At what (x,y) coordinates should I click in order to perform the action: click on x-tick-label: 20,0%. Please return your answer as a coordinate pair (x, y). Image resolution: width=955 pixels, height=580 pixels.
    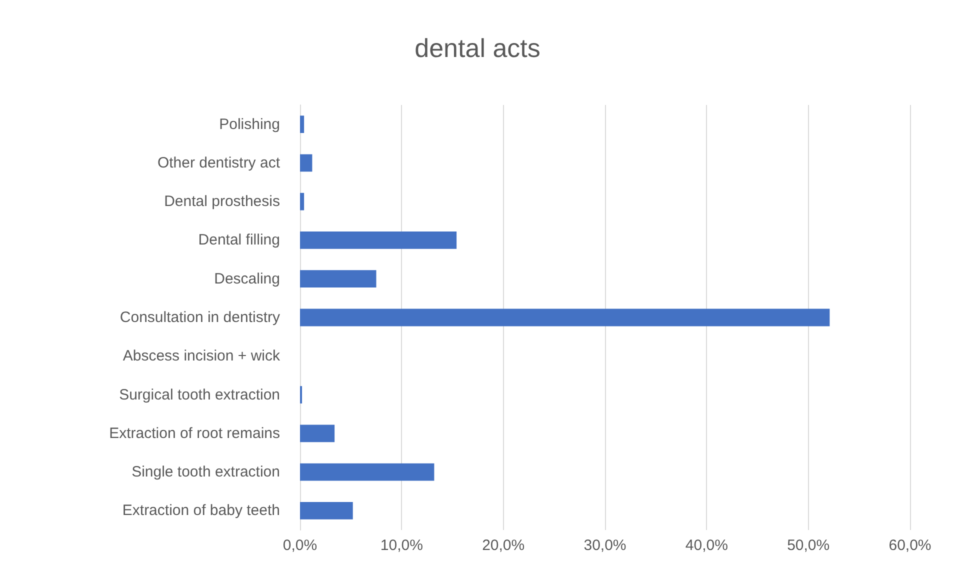
    Looking at the image, I should click on (503, 545).